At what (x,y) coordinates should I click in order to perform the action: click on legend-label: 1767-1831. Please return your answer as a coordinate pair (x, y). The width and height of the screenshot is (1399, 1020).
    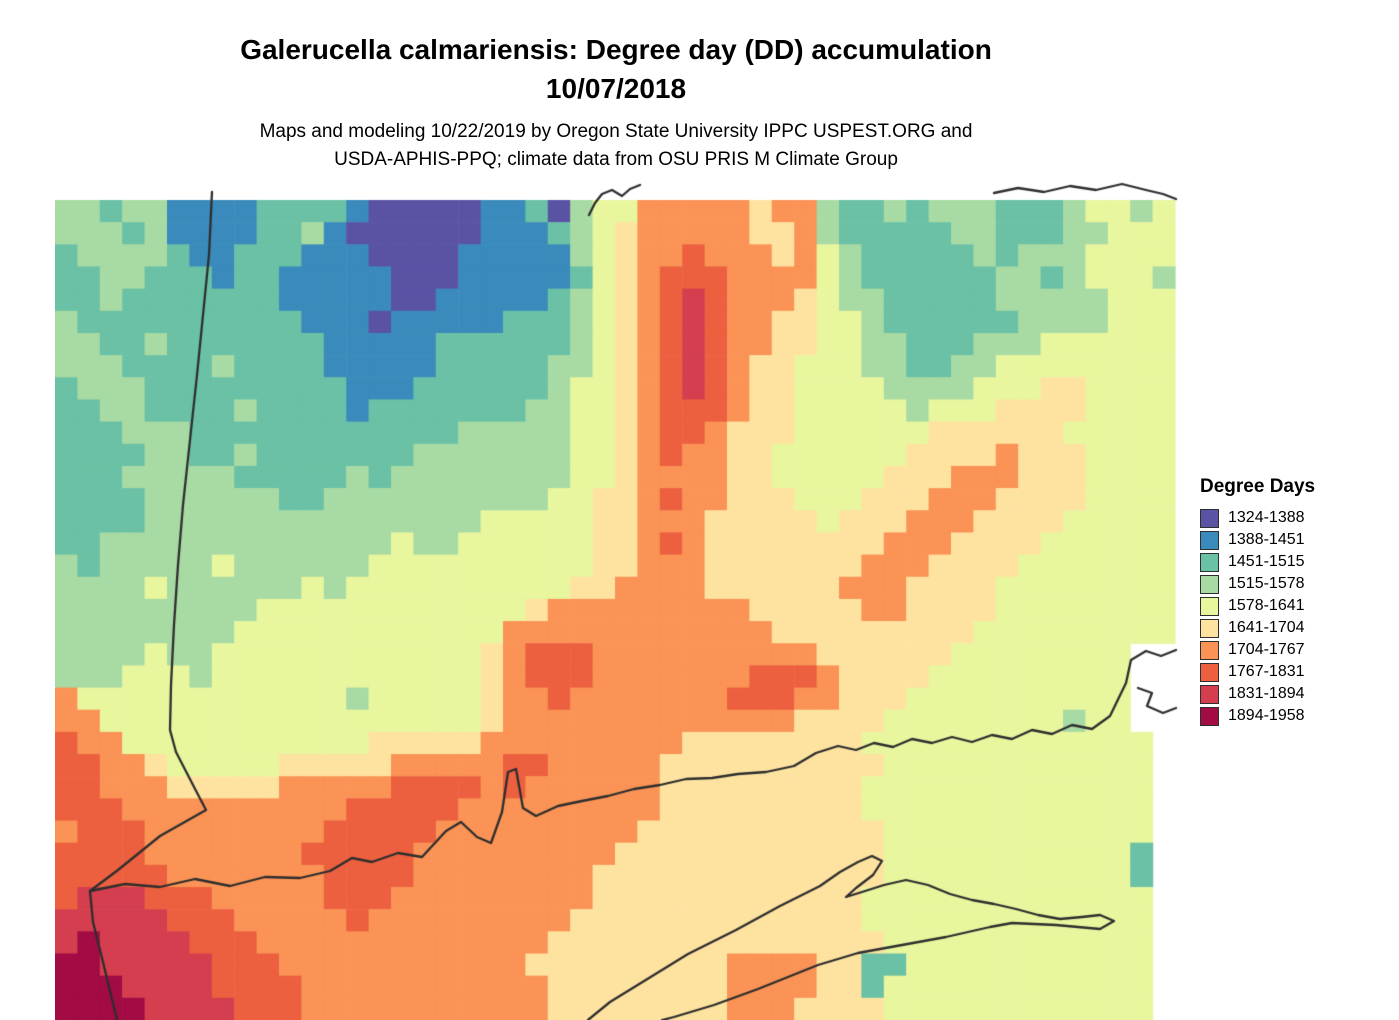
    Looking at the image, I should click on (1266, 671).